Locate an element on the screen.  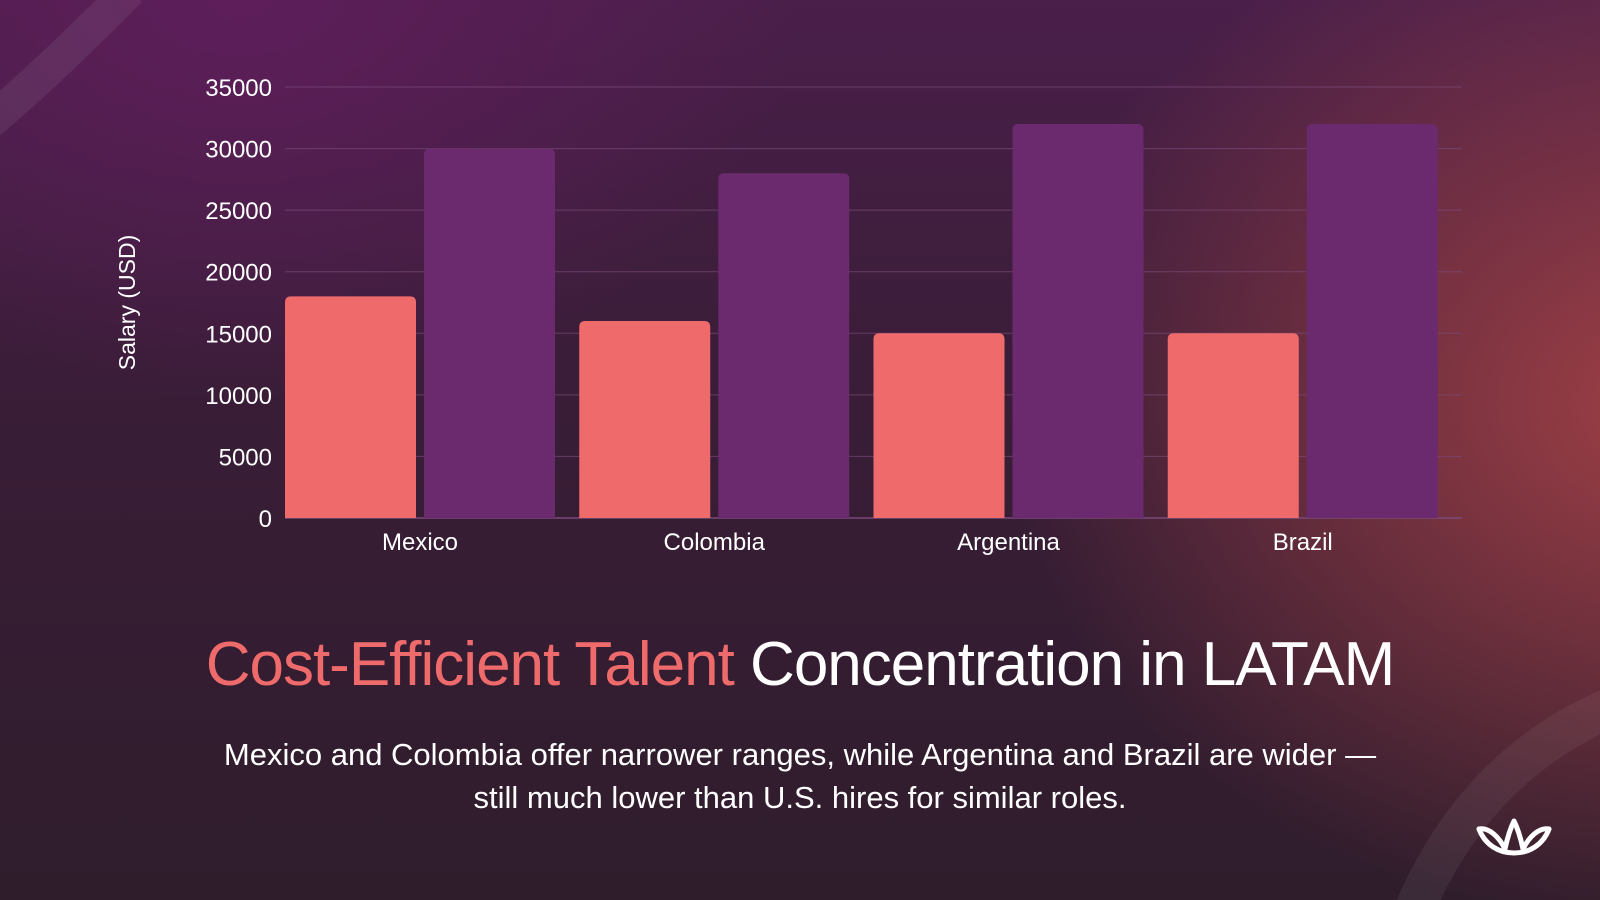
brand-logo-icon is located at coordinates (1514, 837).